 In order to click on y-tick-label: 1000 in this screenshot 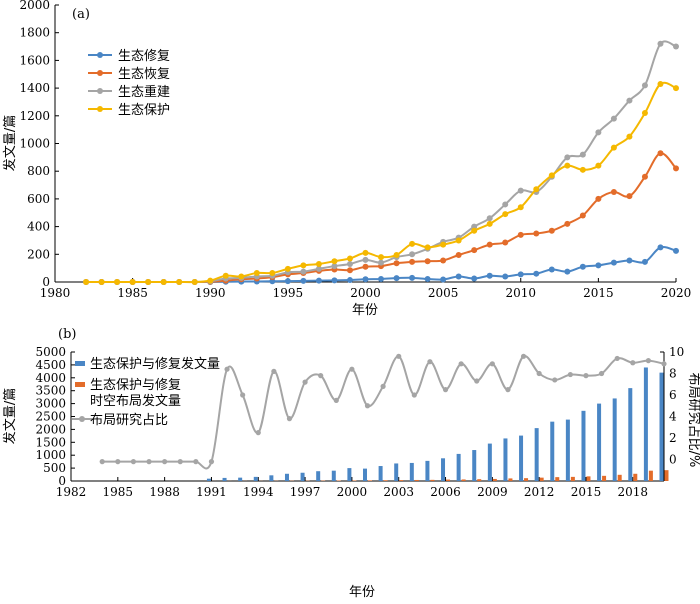, I will do `click(34, 144)`.